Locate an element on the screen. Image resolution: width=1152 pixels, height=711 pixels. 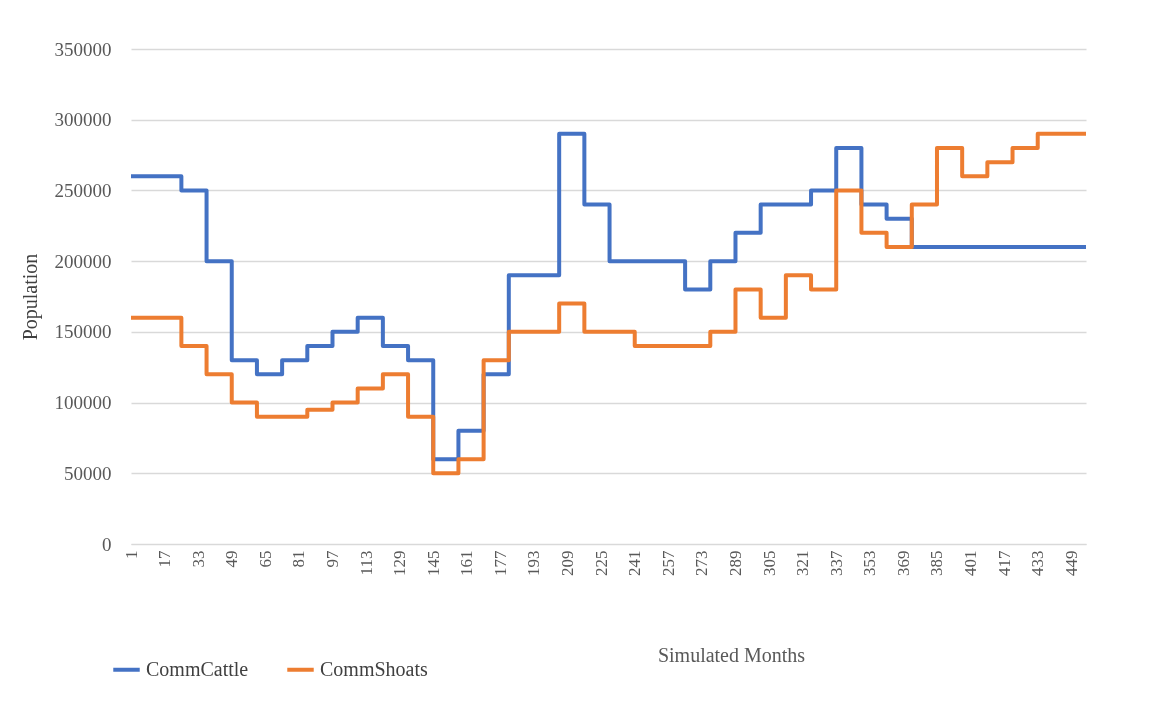
y-tick-label: 350000 is located at coordinates (83, 49).